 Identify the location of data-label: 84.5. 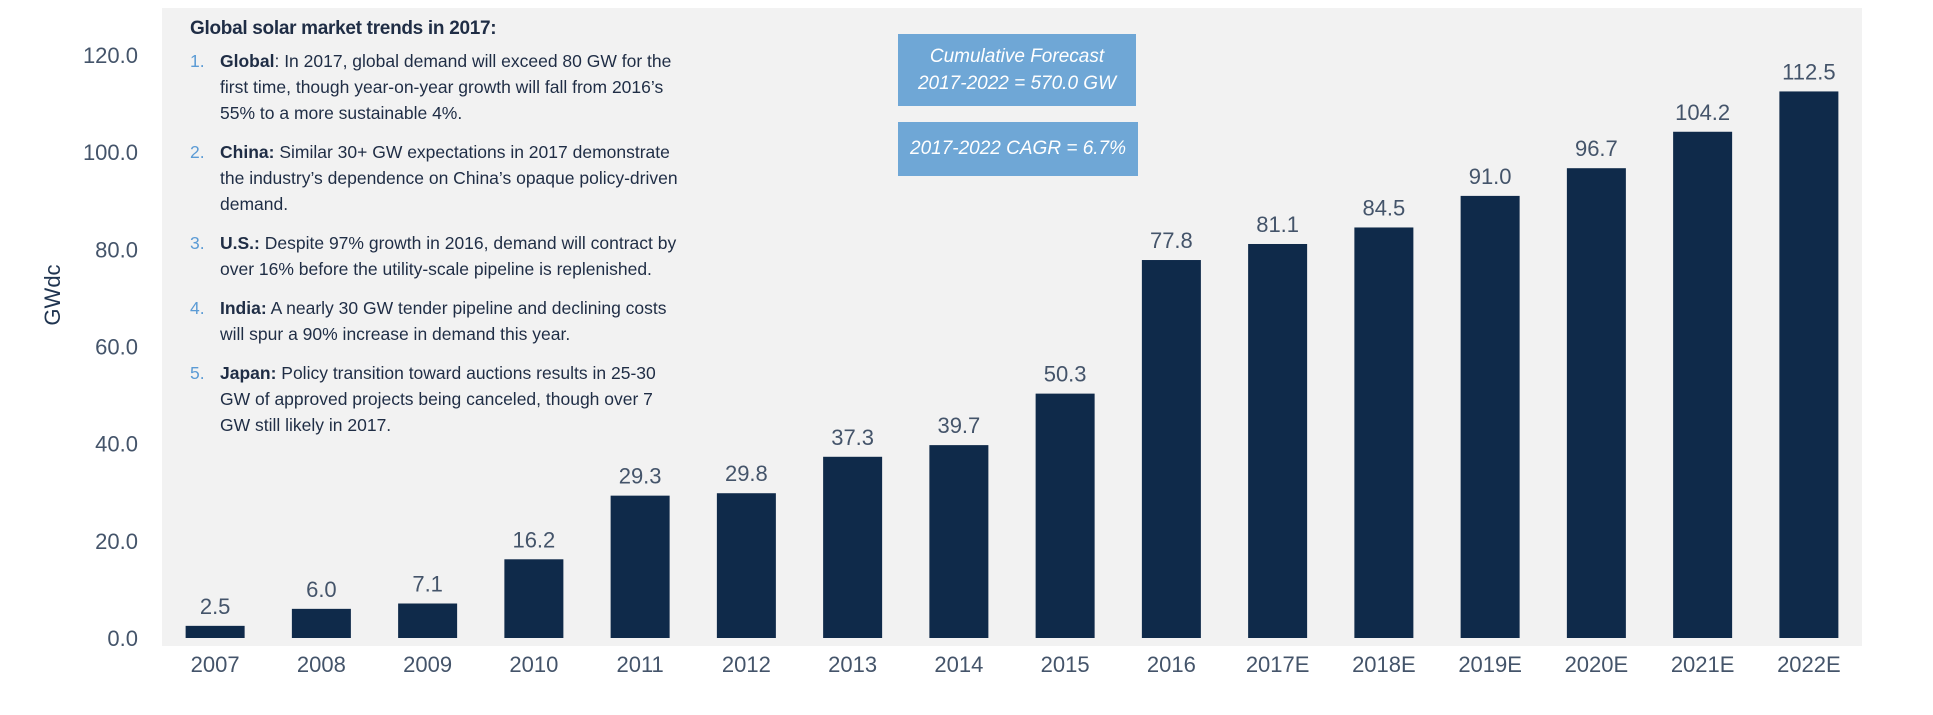
(1383, 207).